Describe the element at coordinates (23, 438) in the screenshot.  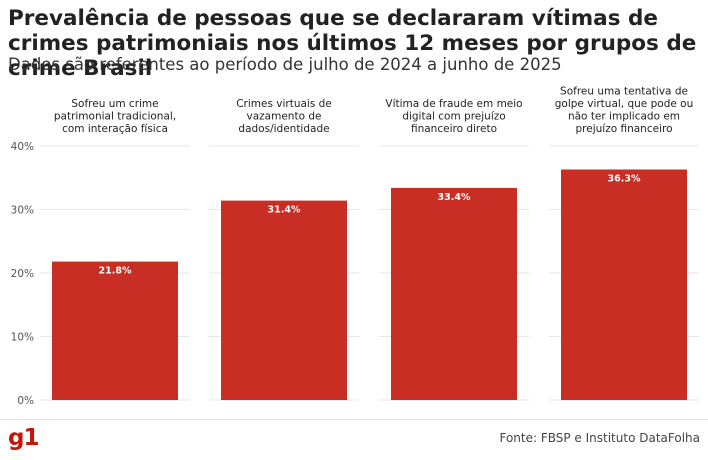
I see `g1-logo: g1` at that location.